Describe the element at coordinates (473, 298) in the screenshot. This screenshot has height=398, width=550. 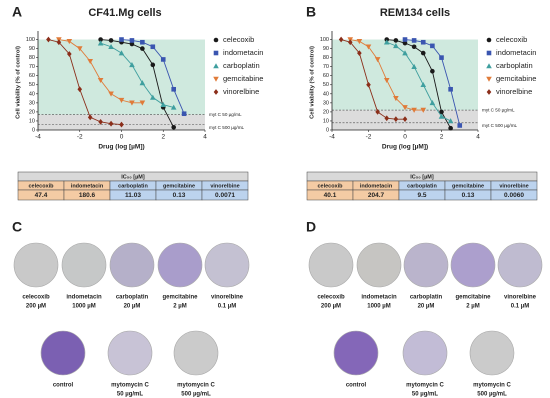
I see `well-label: gemcitabine` at that location.